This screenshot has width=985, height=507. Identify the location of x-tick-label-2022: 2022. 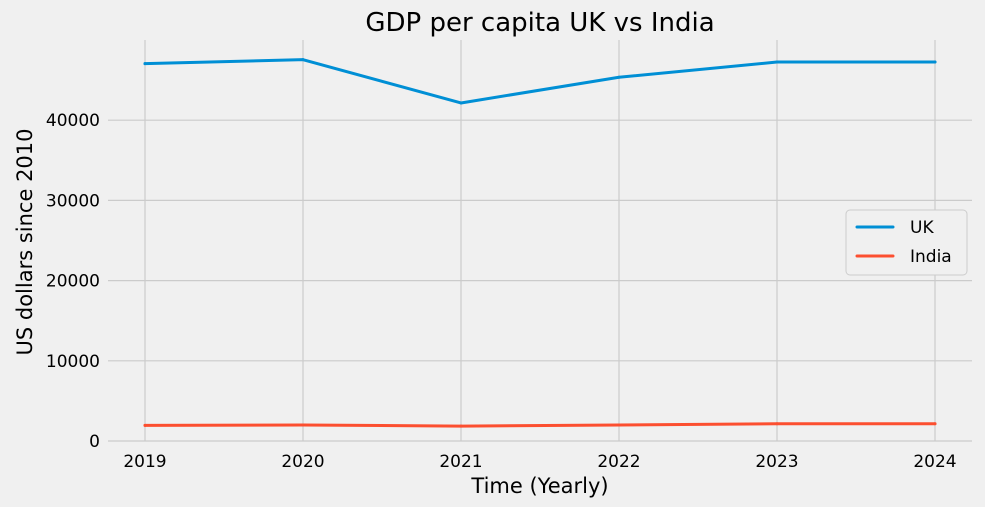
(618, 462).